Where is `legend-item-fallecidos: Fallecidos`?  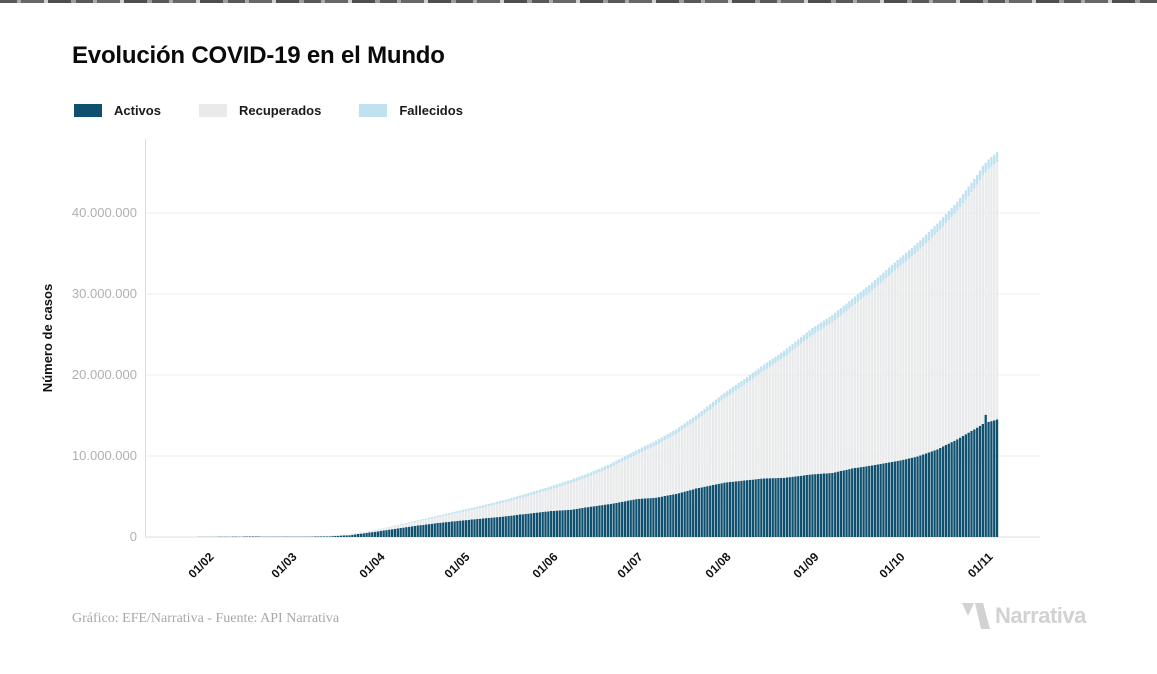 legend-item-fallecidos: Fallecidos is located at coordinates (411, 110).